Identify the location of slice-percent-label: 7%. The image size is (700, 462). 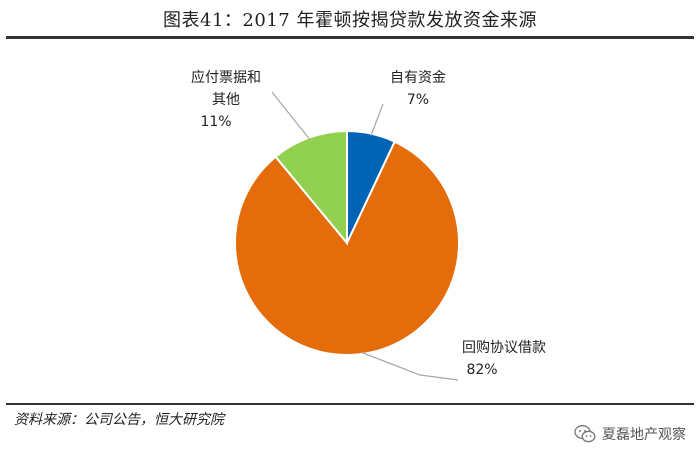
(418, 100).